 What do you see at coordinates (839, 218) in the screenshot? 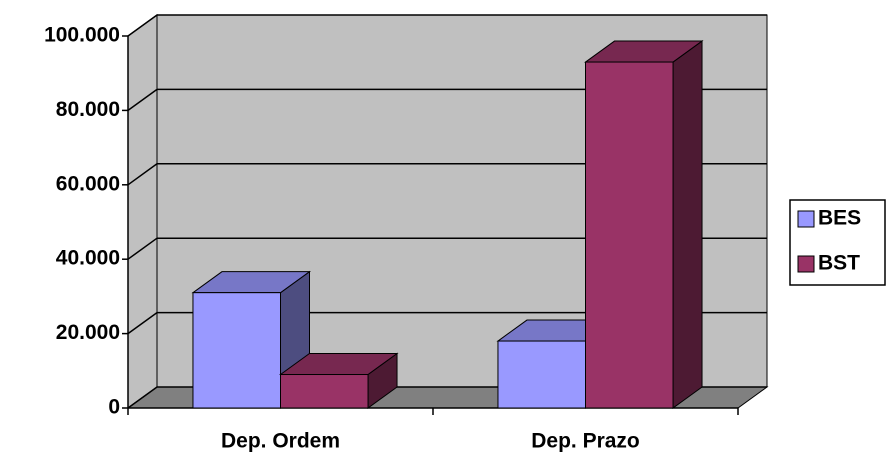
I see `legend-label: BES` at bounding box center [839, 218].